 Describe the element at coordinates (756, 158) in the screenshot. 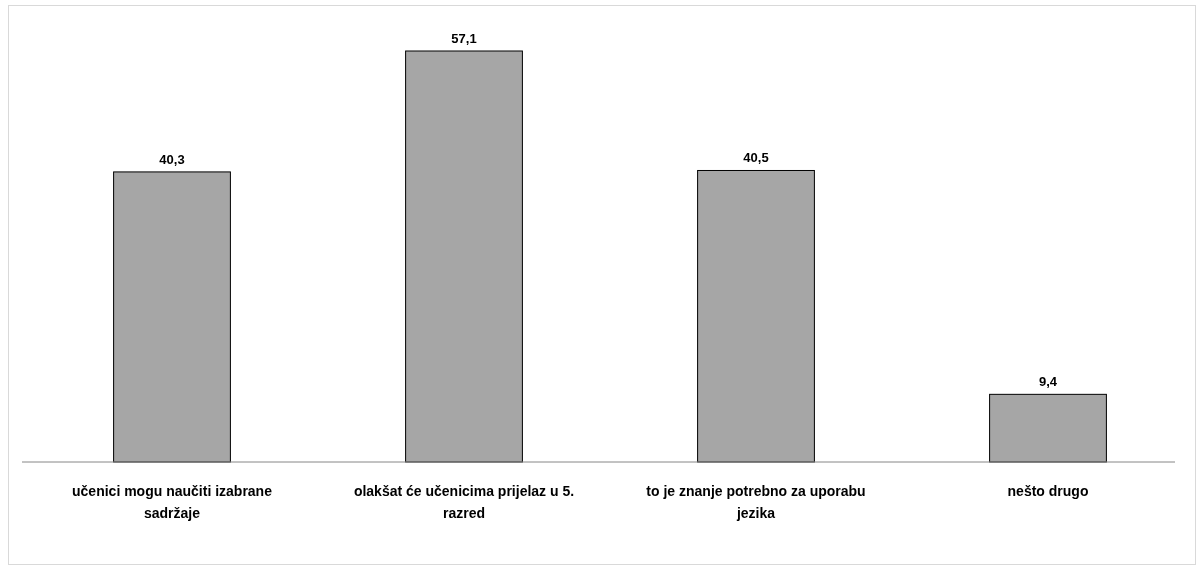

I see `data-label: 40,5` at that location.